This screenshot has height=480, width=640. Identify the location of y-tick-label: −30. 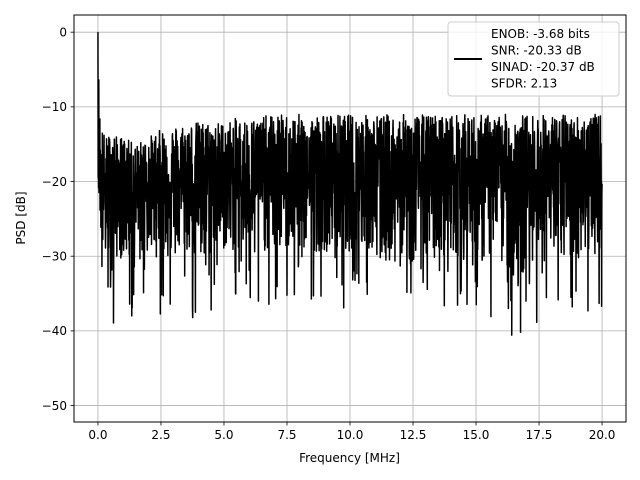
(54, 257).